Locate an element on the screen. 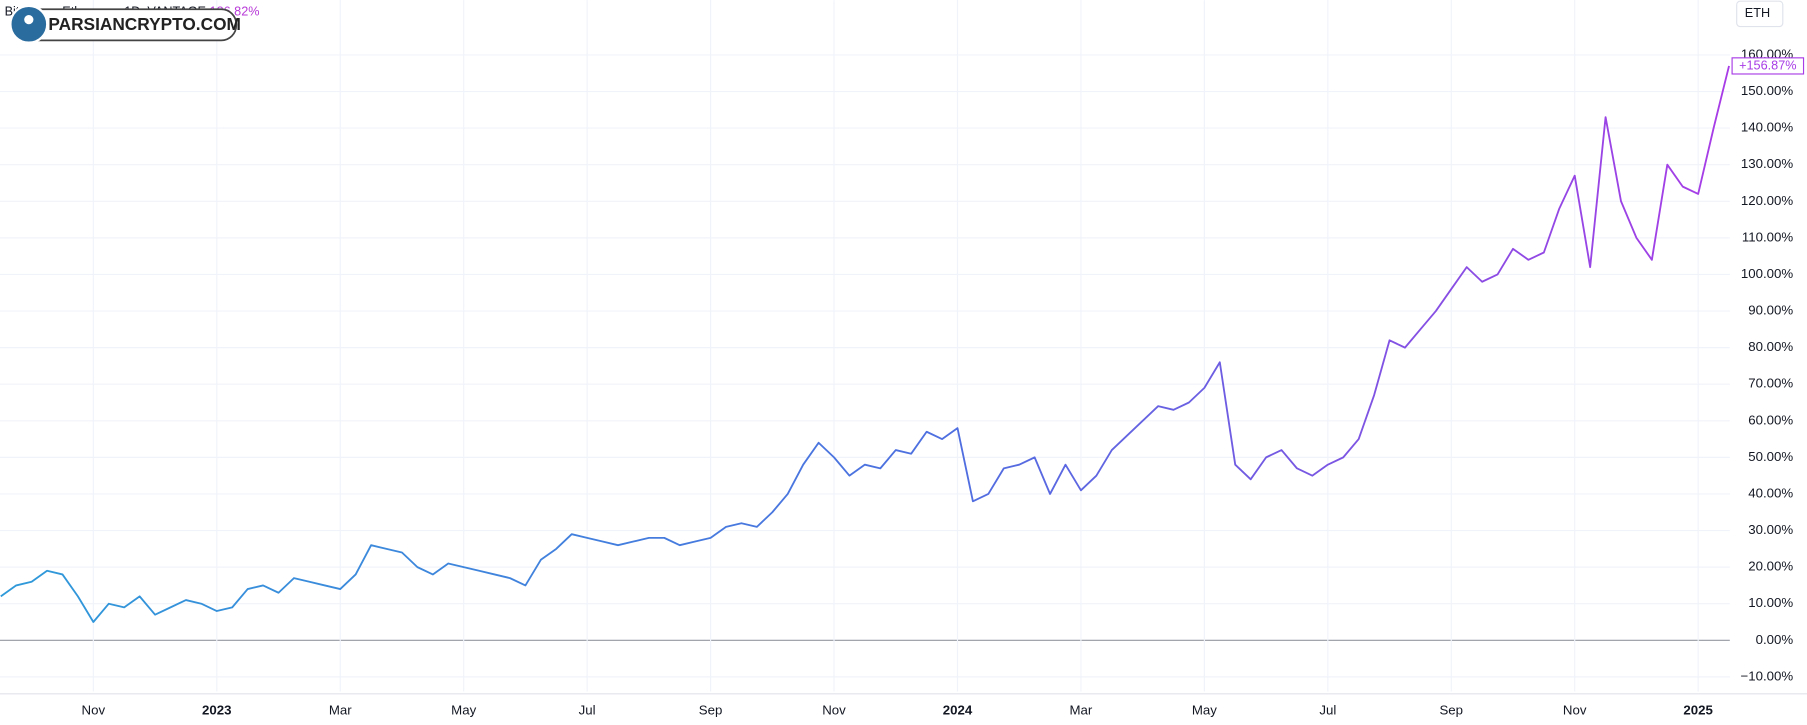 The width and height of the screenshot is (1807, 725). y-tick-label: 120.00% is located at coordinates (1767, 200).